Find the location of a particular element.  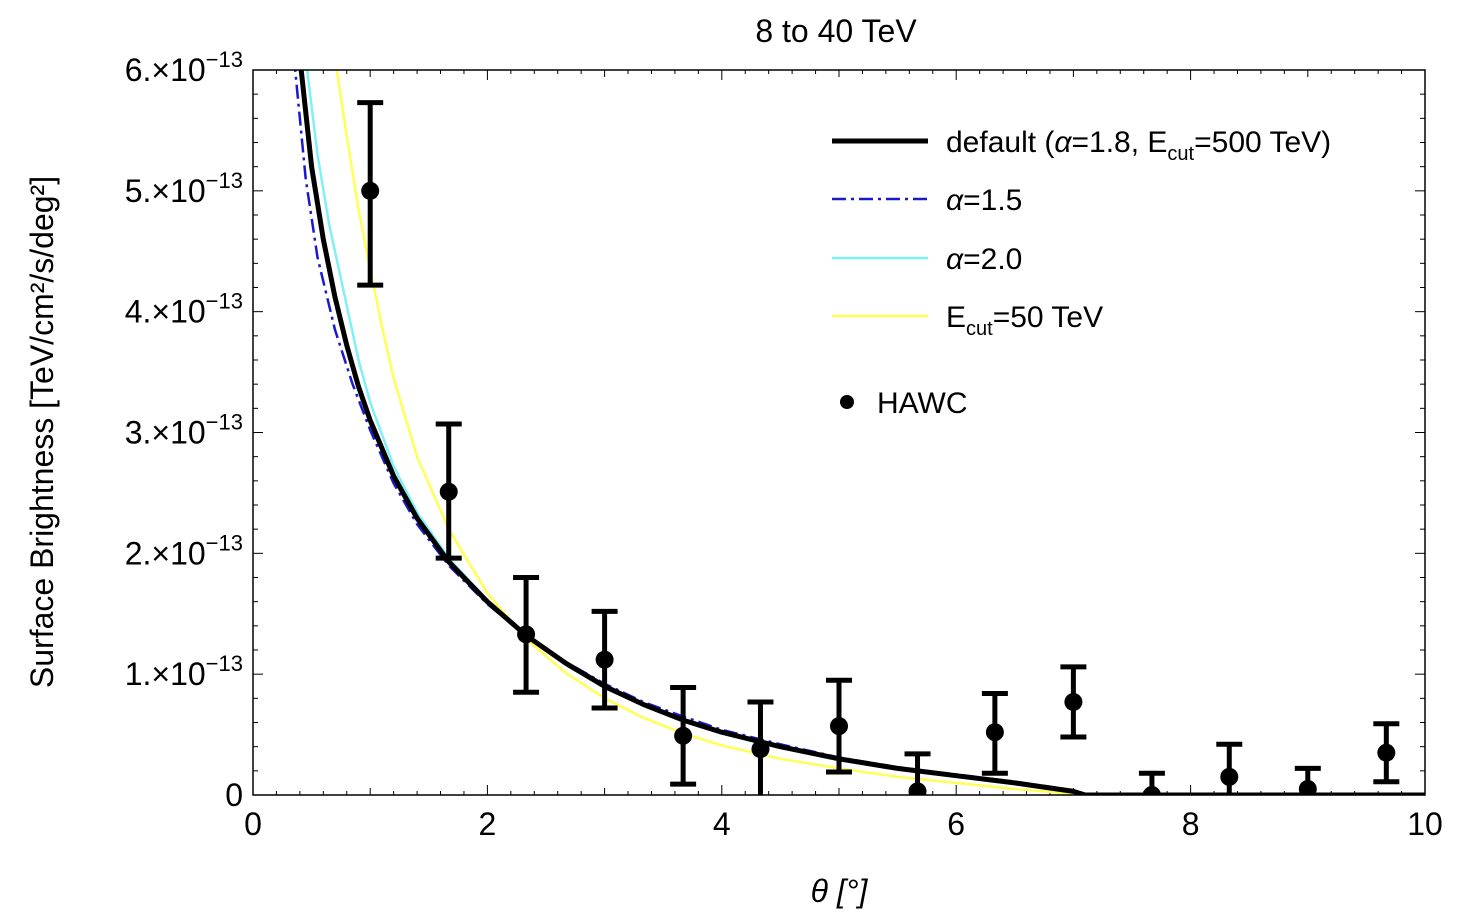

x-tick-label: 2 is located at coordinates (488, 824).